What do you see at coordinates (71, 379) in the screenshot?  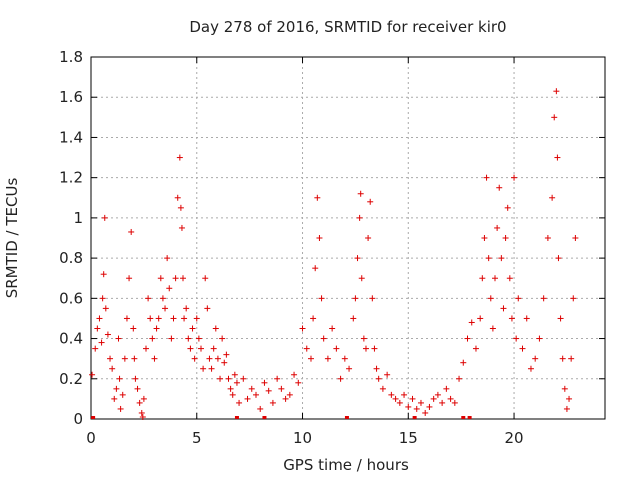 I see `y-tick-label: 0.2` at bounding box center [71, 379].